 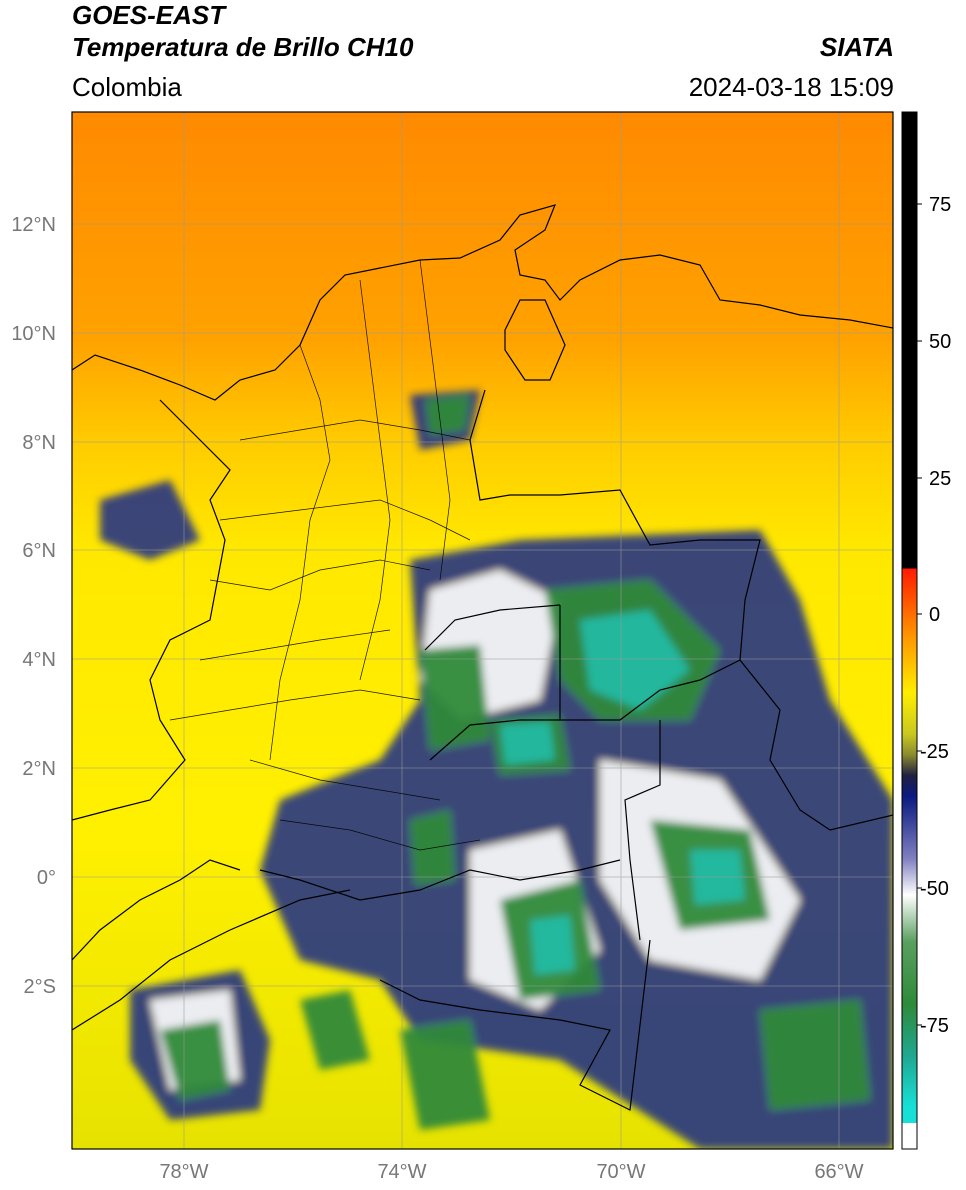 I want to click on lat-tick: 0°, so click(x=46, y=878).